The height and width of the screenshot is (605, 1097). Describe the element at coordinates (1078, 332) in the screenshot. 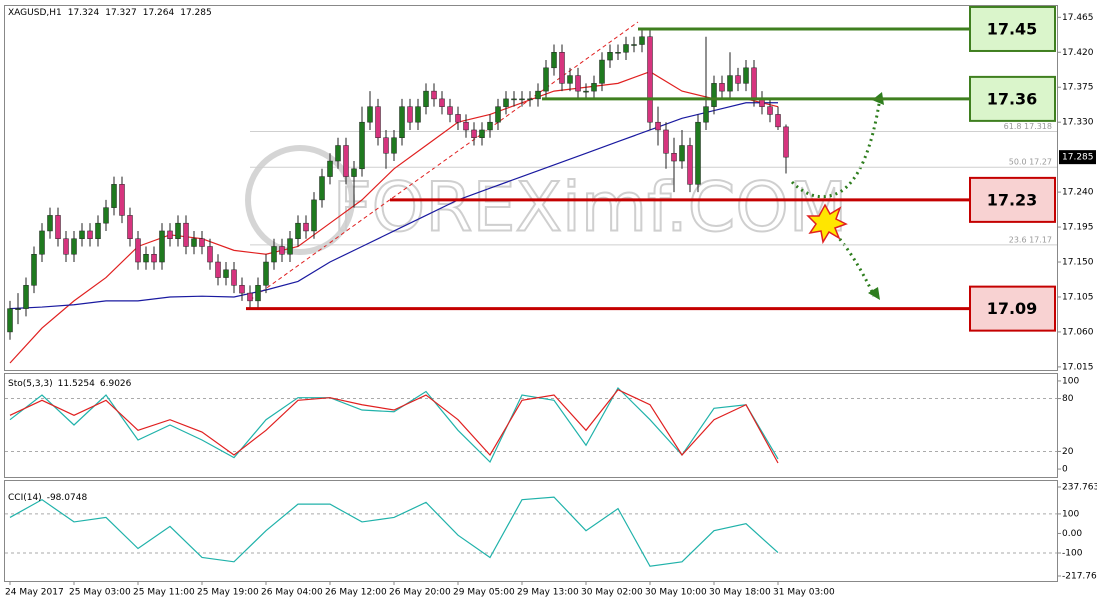

I see `y-tick-label: 17.060` at that location.